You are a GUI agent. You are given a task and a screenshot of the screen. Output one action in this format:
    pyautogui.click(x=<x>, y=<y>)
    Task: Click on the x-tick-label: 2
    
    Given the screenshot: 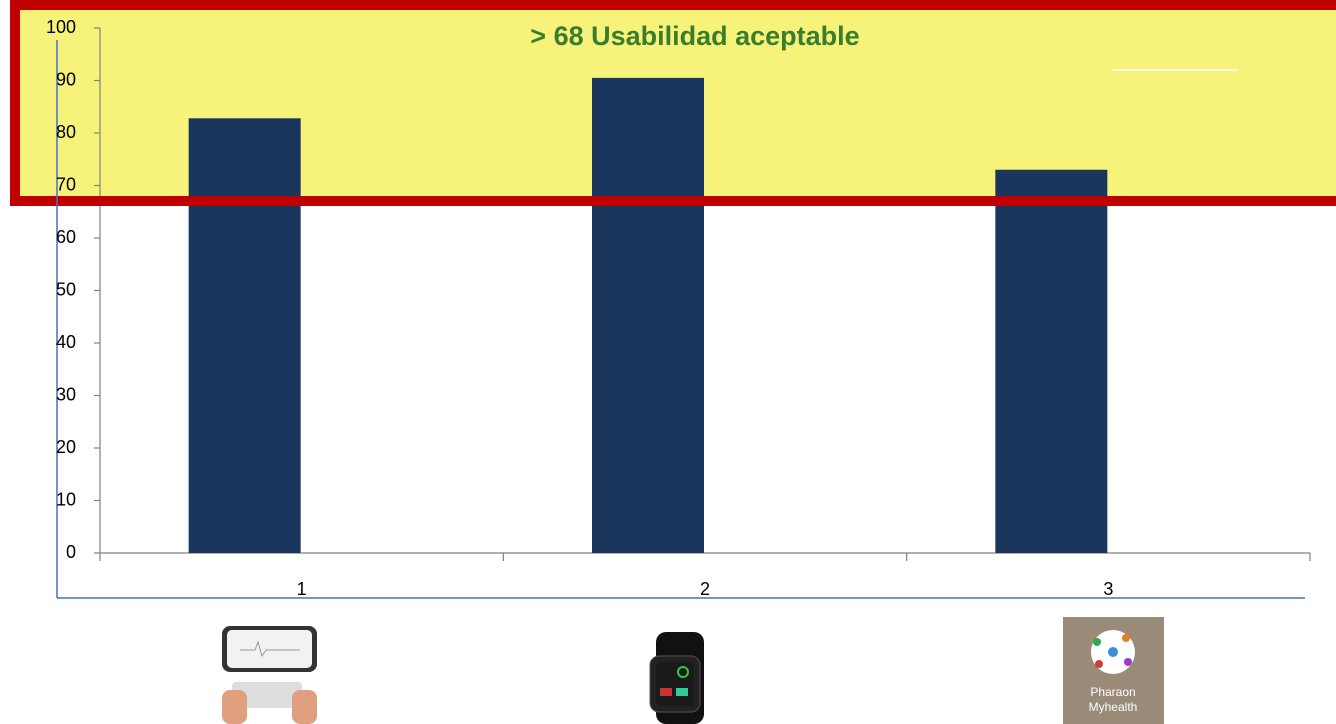 What is the action you would take?
    pyautogui.click(x=705, y=589)
    